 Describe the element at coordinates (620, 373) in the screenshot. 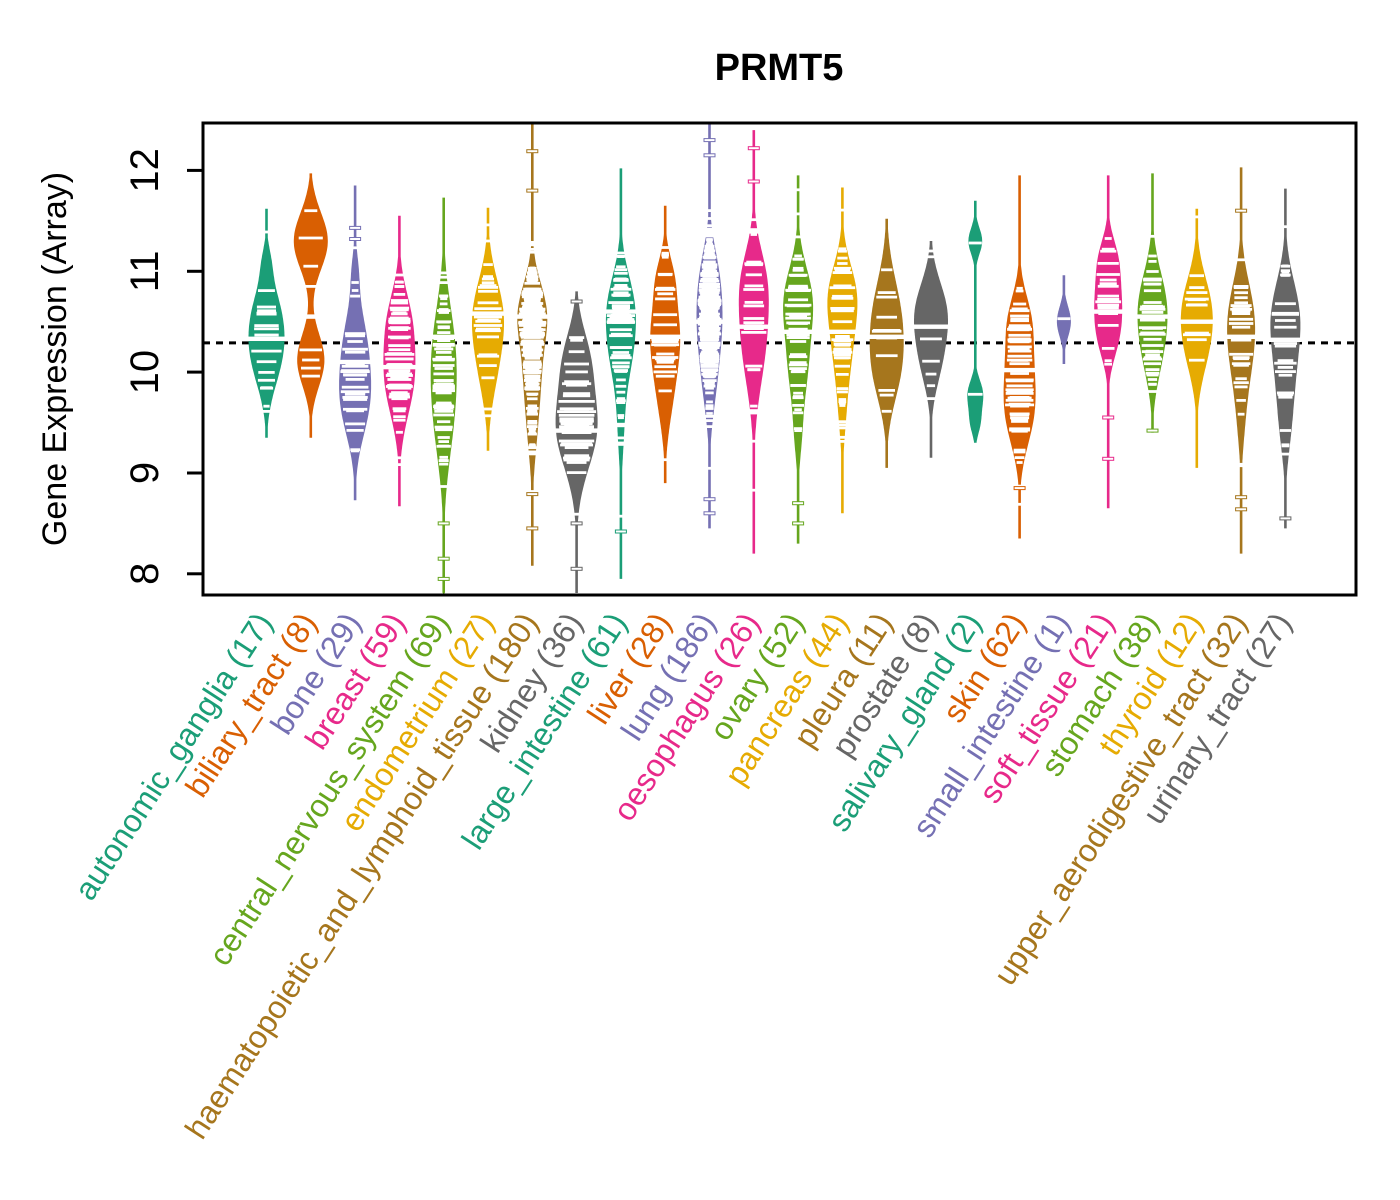

I see `violin-body-large_intestine` at that location.